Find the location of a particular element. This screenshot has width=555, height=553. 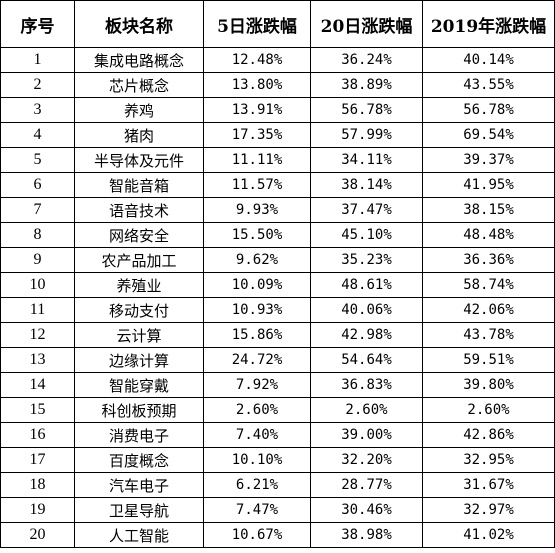

change-5d-cell: 10.93% is located at coordinates (257, 310).